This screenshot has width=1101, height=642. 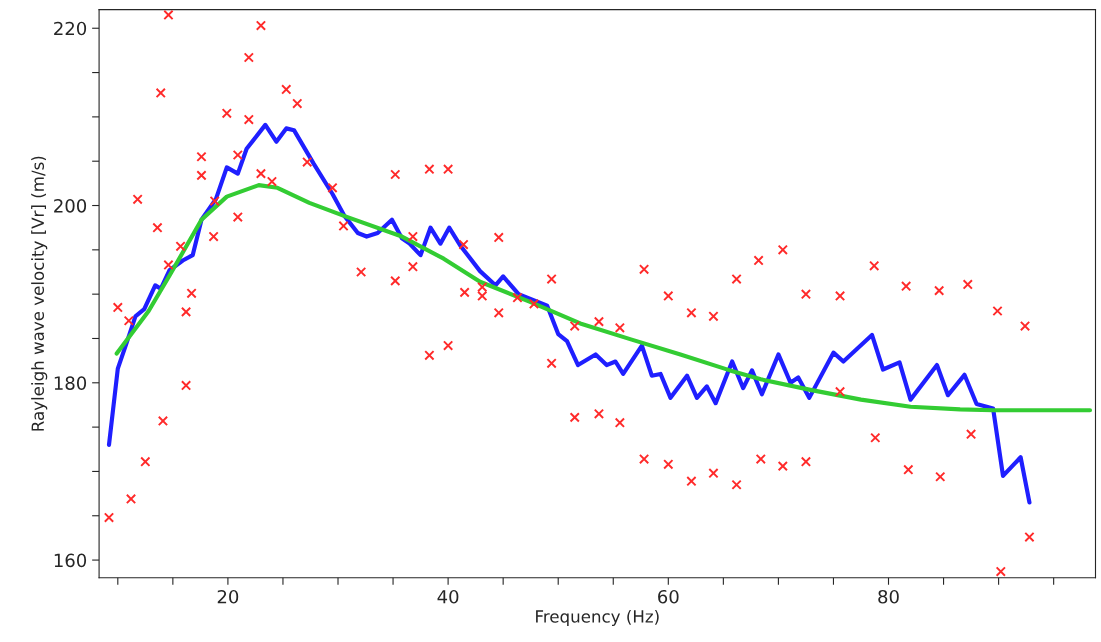 What do you see at coordinates (70, 560) in the screenshot?
I see `y-tick-label: 160` at bounding box center [70, 560].